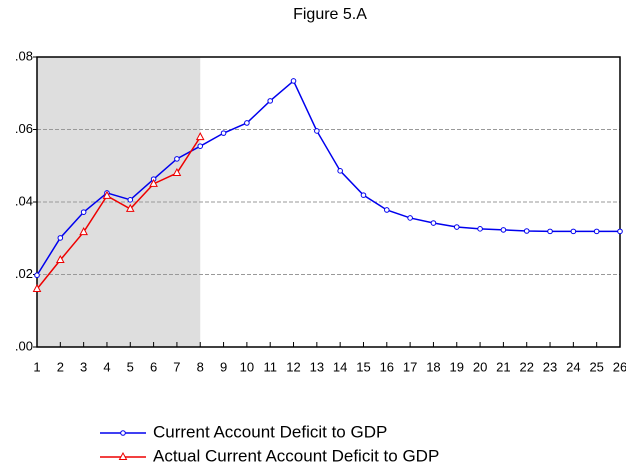 The width and height of the screenshot is (626, 474). What do you see at coordinates (270, 431) in the screenshot?
I see `legend-text: Current Account Deficit to GDP` at bounding box center [270, 431].